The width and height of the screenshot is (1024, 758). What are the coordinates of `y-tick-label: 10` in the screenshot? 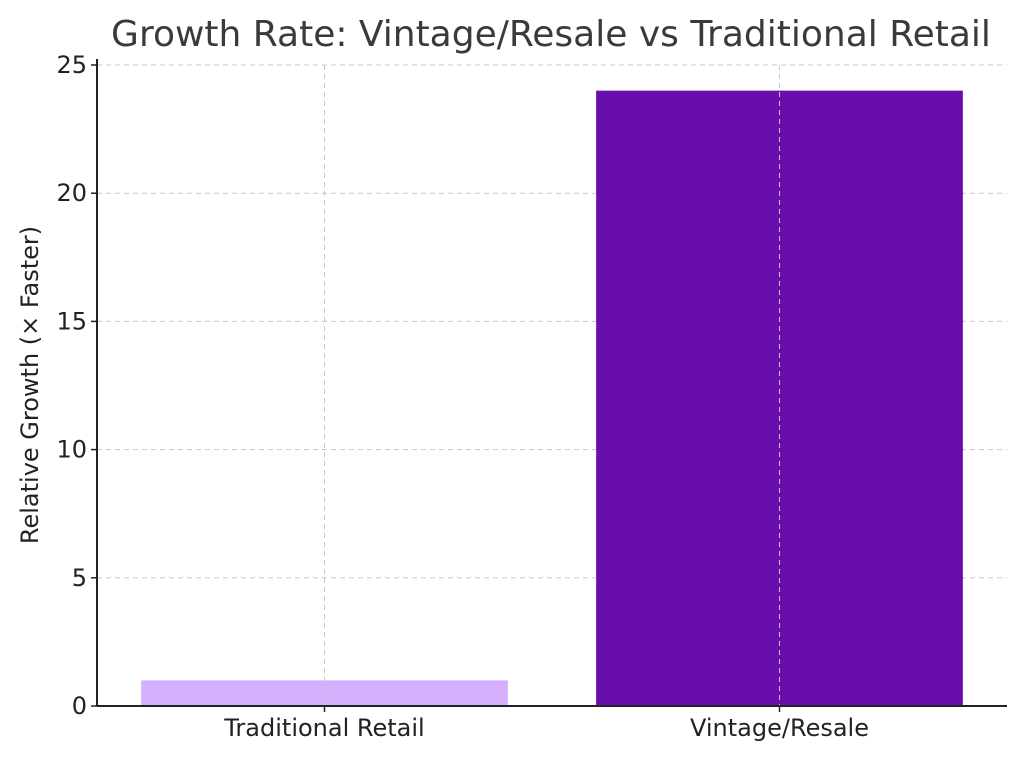 It's located at (71, 450).